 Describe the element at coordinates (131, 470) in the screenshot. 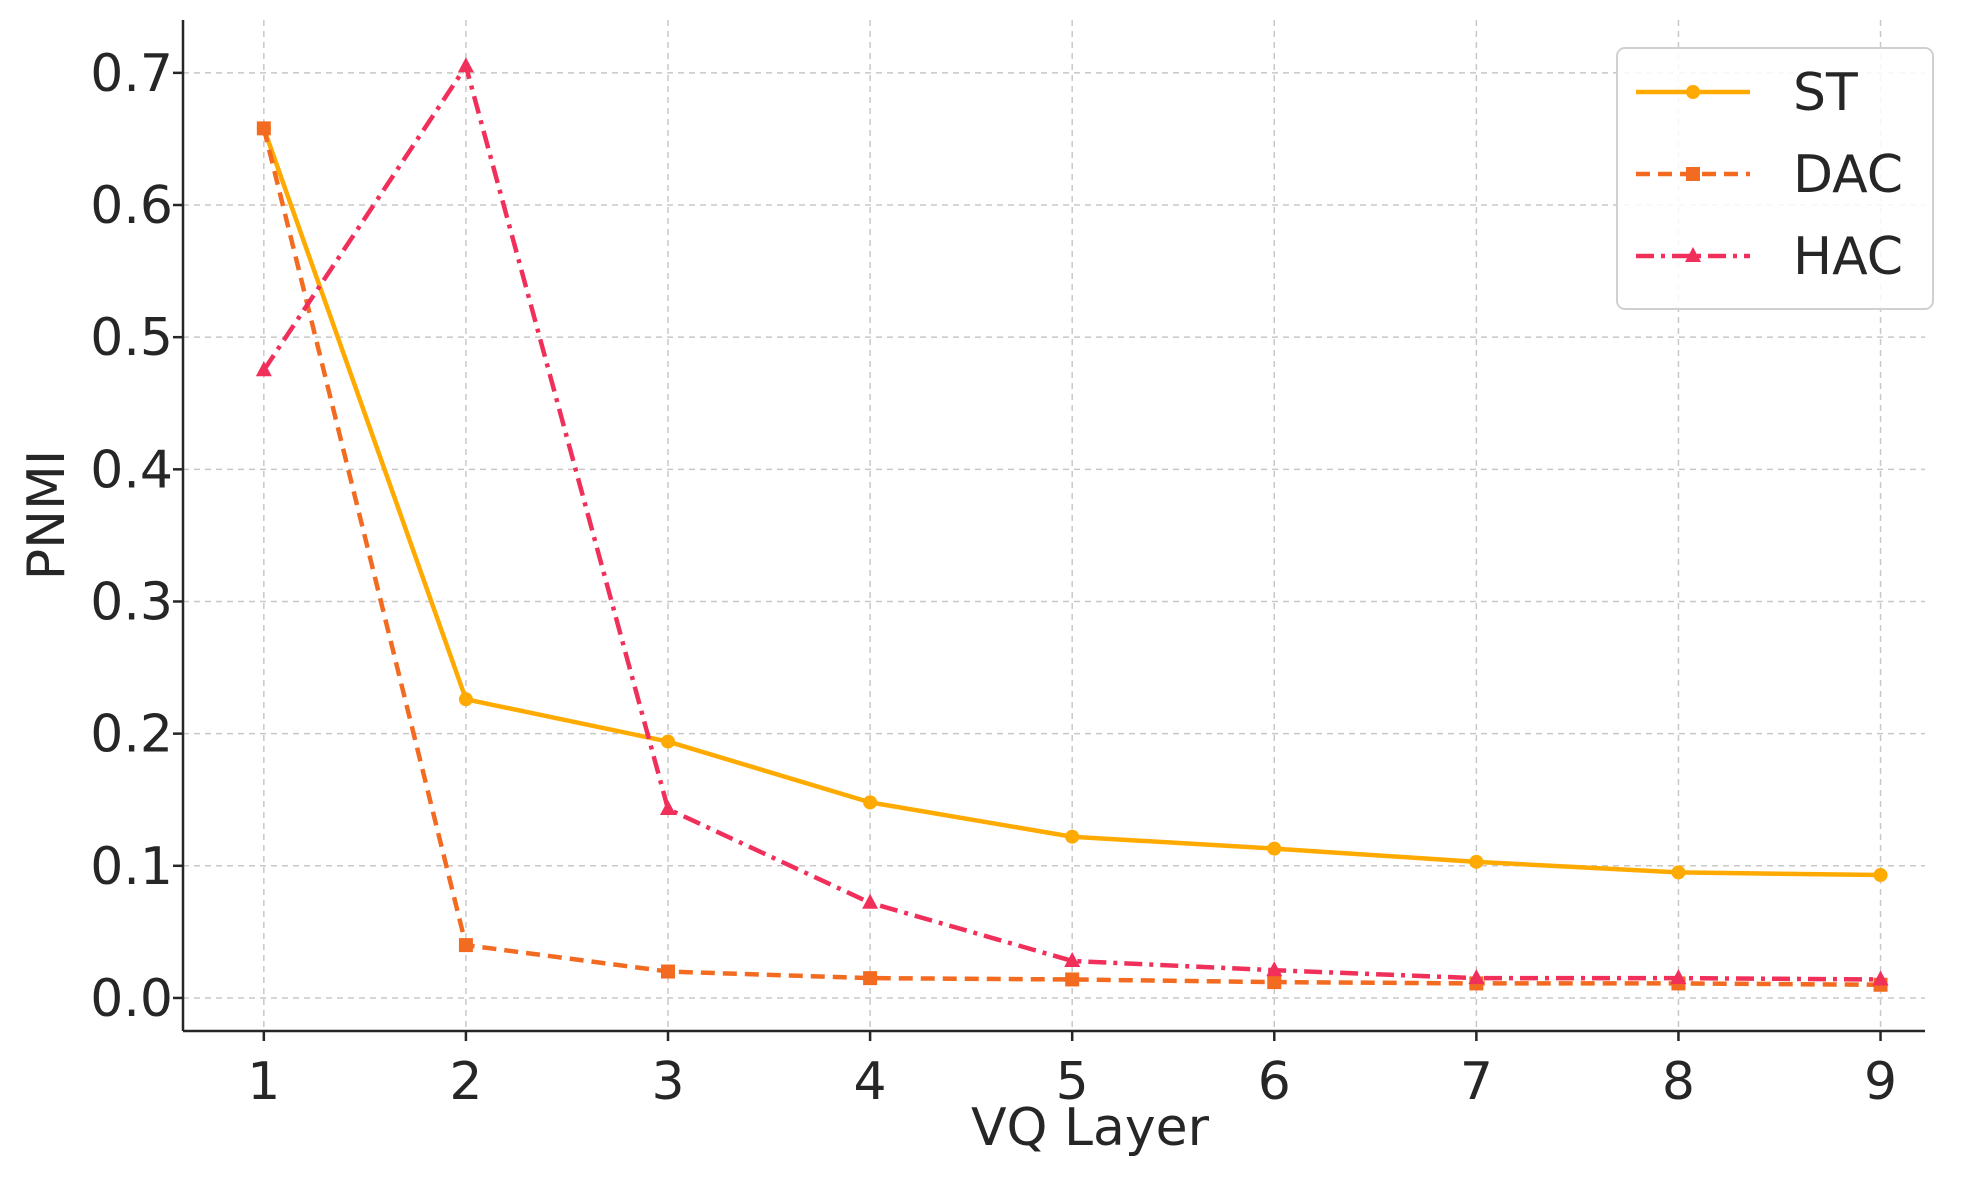

I see `y-tick-label: 0.4` at that location.